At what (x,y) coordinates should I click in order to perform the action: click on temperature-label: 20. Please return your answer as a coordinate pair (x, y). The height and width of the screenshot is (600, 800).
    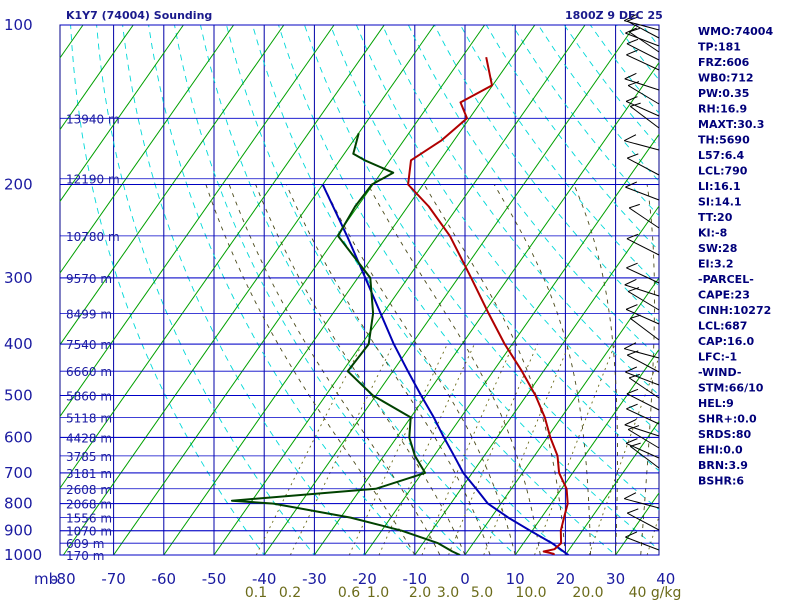
    Looking at the image, I should click on (565, 579).